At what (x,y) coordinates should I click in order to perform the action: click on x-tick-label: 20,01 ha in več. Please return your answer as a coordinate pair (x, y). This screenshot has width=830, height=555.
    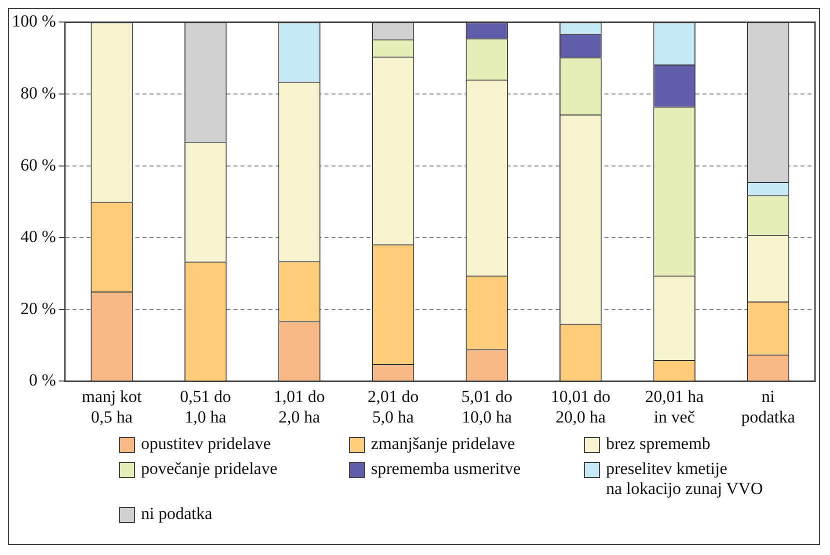
    Looking at the image, I should click on (674, 406).